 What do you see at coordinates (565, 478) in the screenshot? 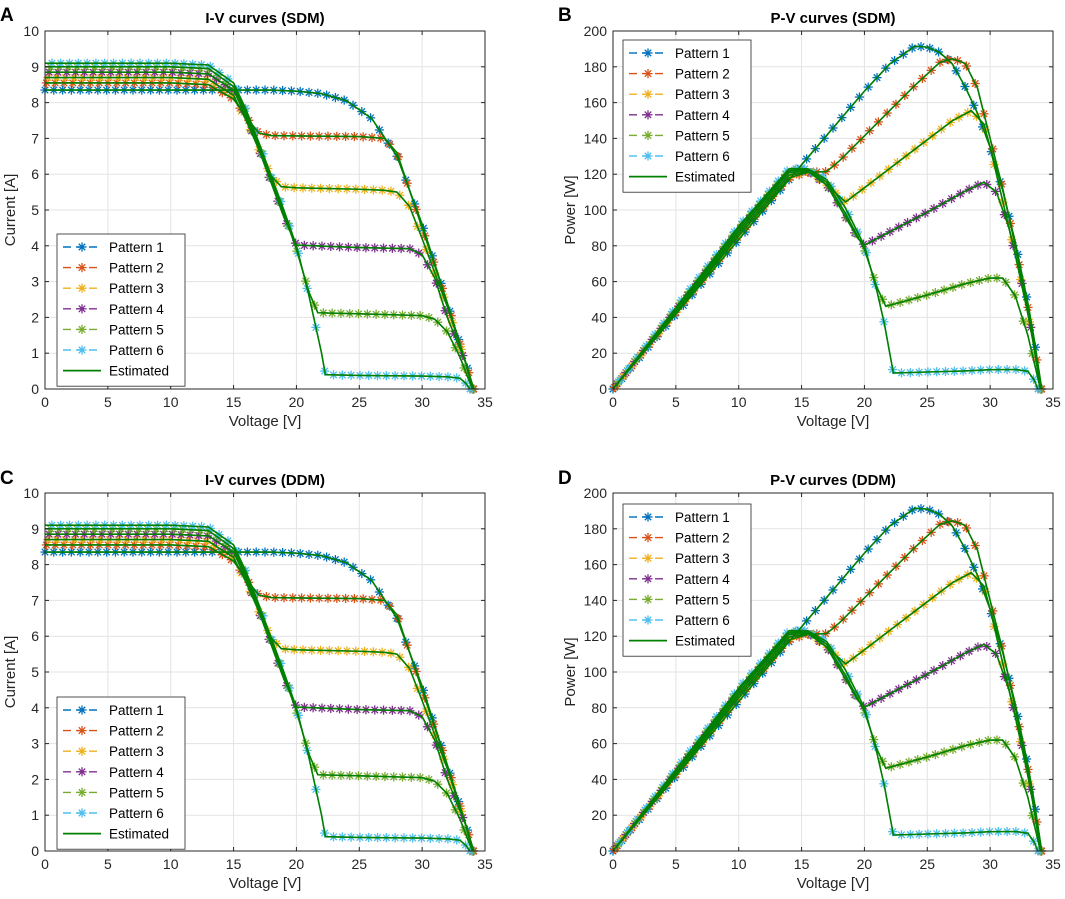
I see `panel-label: D` at bounding box center [565, 478].